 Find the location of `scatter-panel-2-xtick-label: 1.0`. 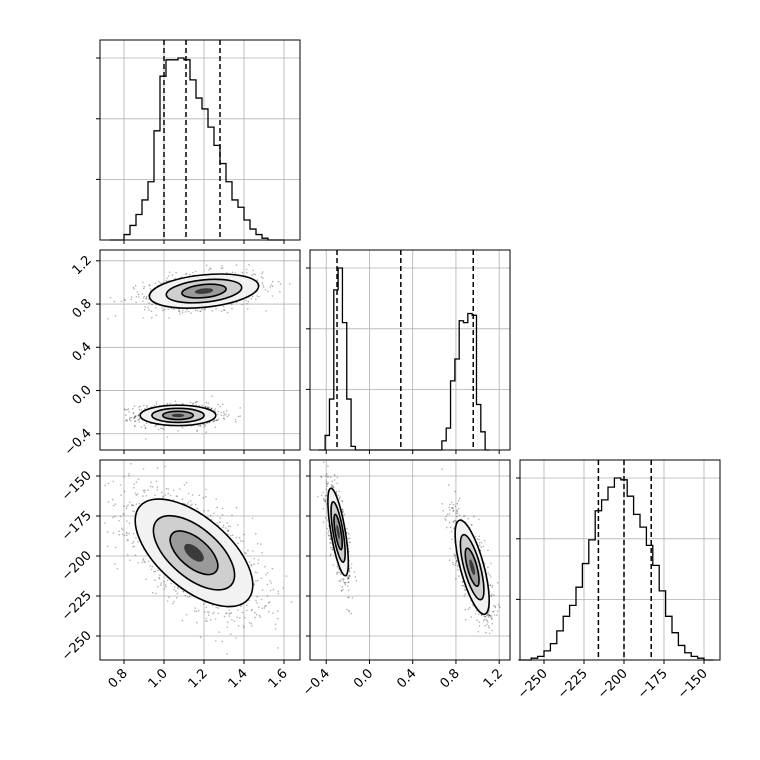

scatter-panel-2-xtick-label: 1.0 is located at coordinates (158, 678).